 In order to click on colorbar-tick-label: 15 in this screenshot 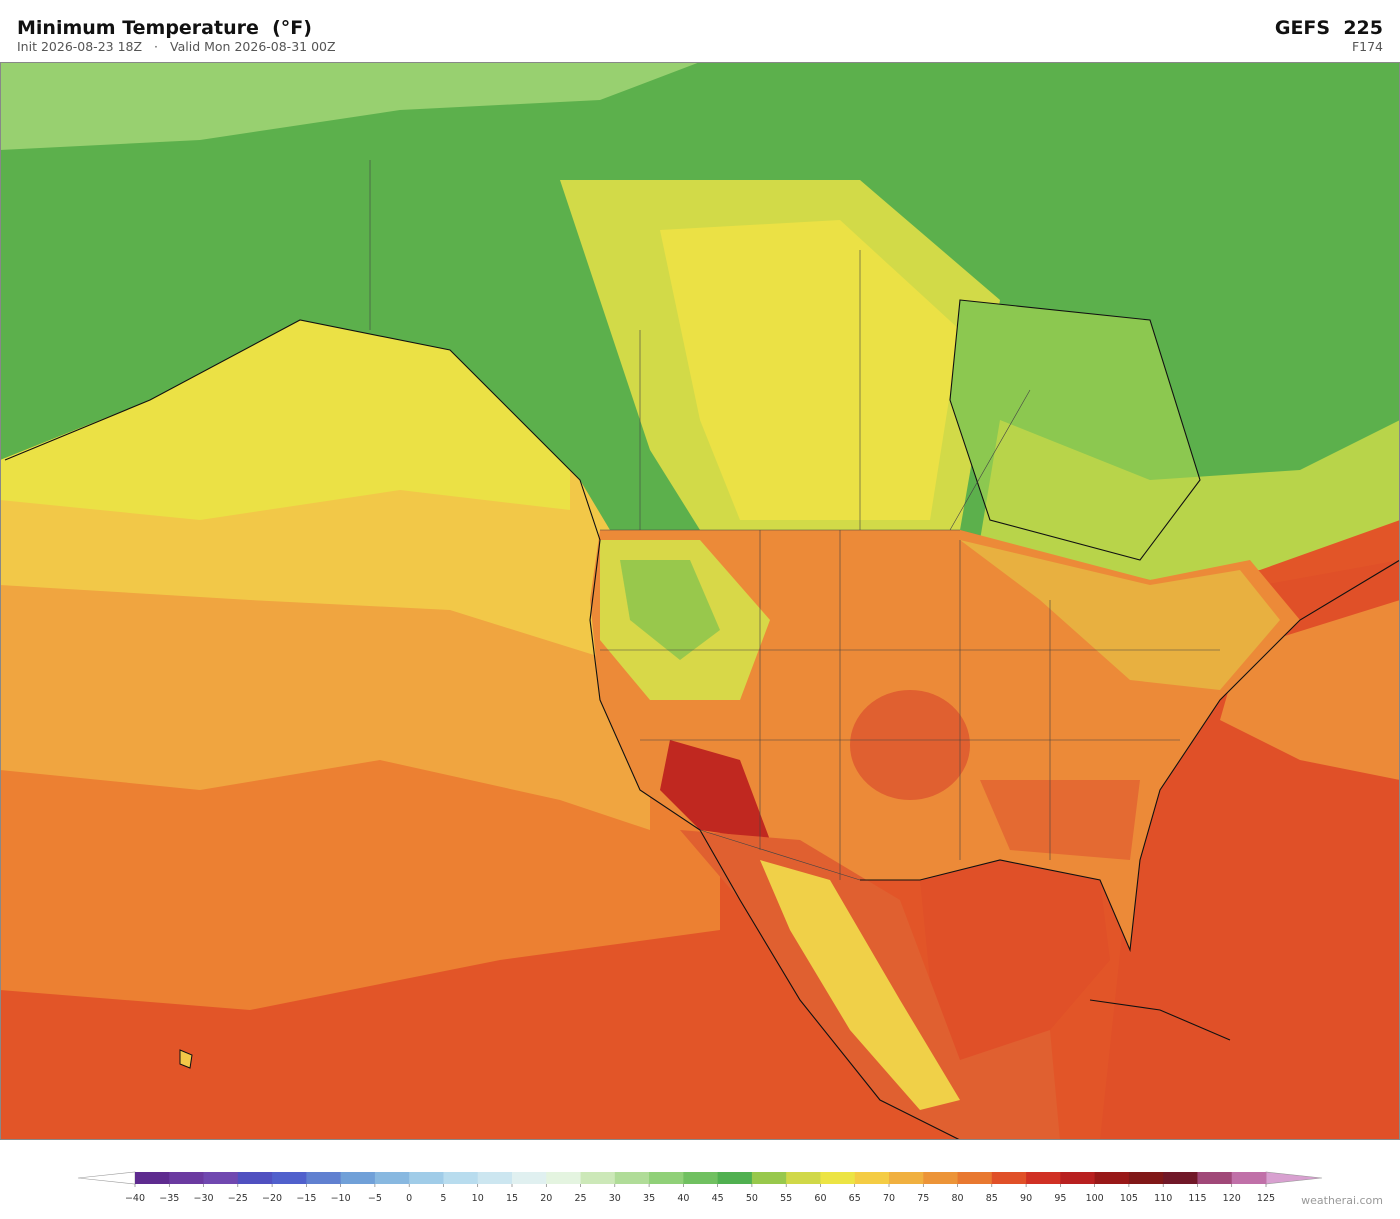, I will do `click(512, 1198)`.